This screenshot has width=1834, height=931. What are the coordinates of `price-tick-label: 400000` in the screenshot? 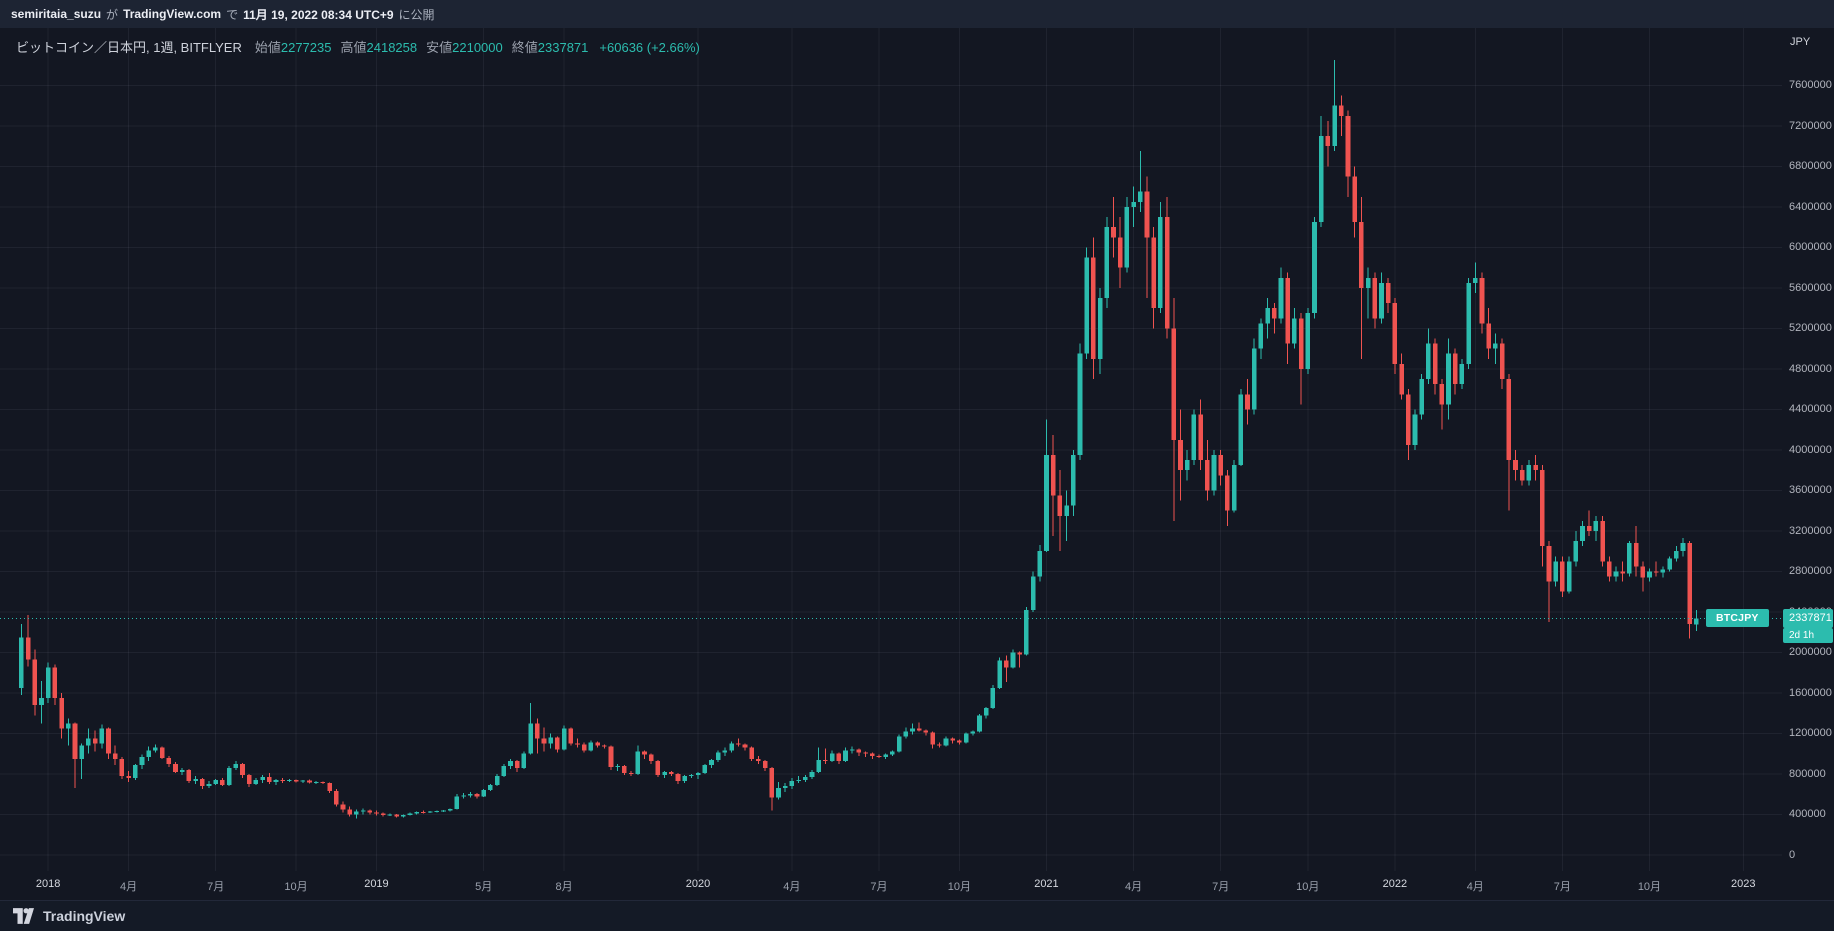 It's located at (1807, 814).